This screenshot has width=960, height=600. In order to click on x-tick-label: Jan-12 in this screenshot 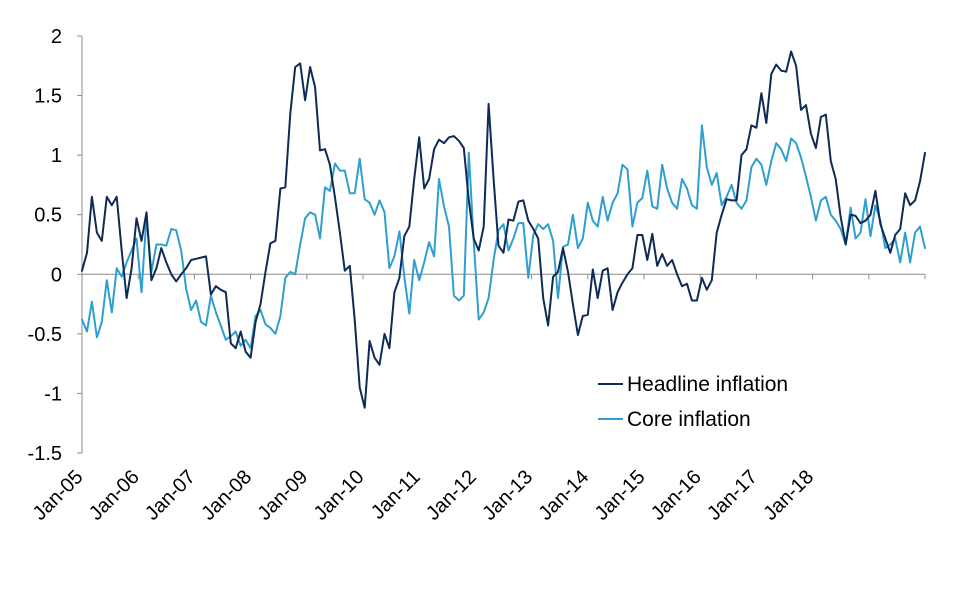, I will do `click(451, 495)`.